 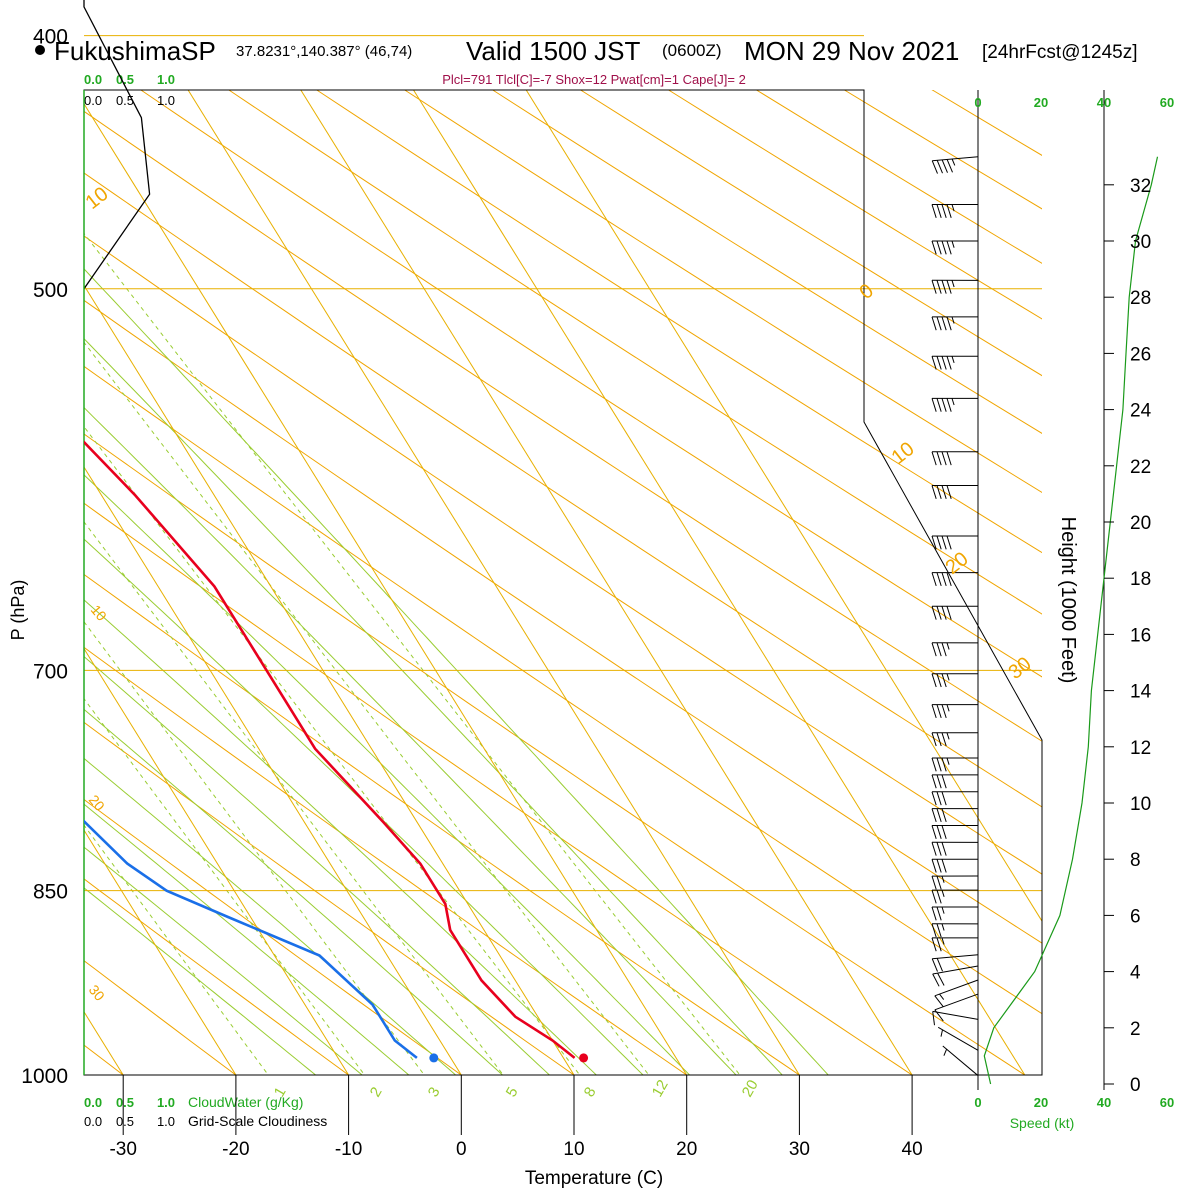 What do you see at coordinates (44, 1076) in the screenshot?
I see `pressure-tick-label: 1000` at bounding box center [44, 1076].